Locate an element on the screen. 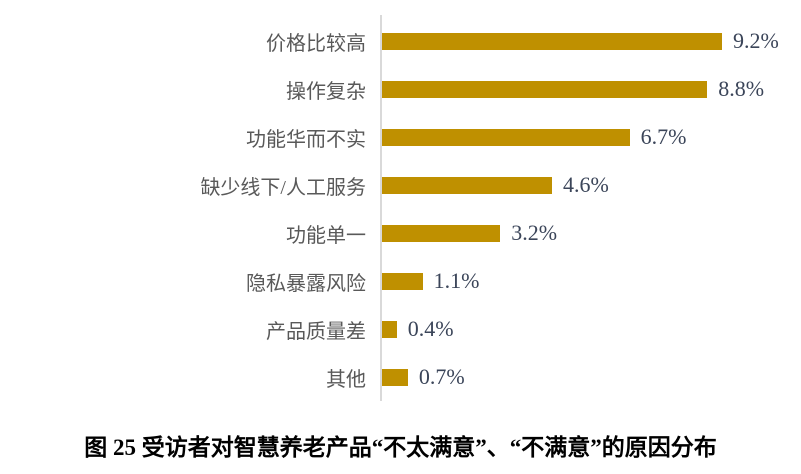 The width and height of the screenshot is (801, 474). bar-row: 隐私暴露风险 1.1% is located at coordinates (400, 281).